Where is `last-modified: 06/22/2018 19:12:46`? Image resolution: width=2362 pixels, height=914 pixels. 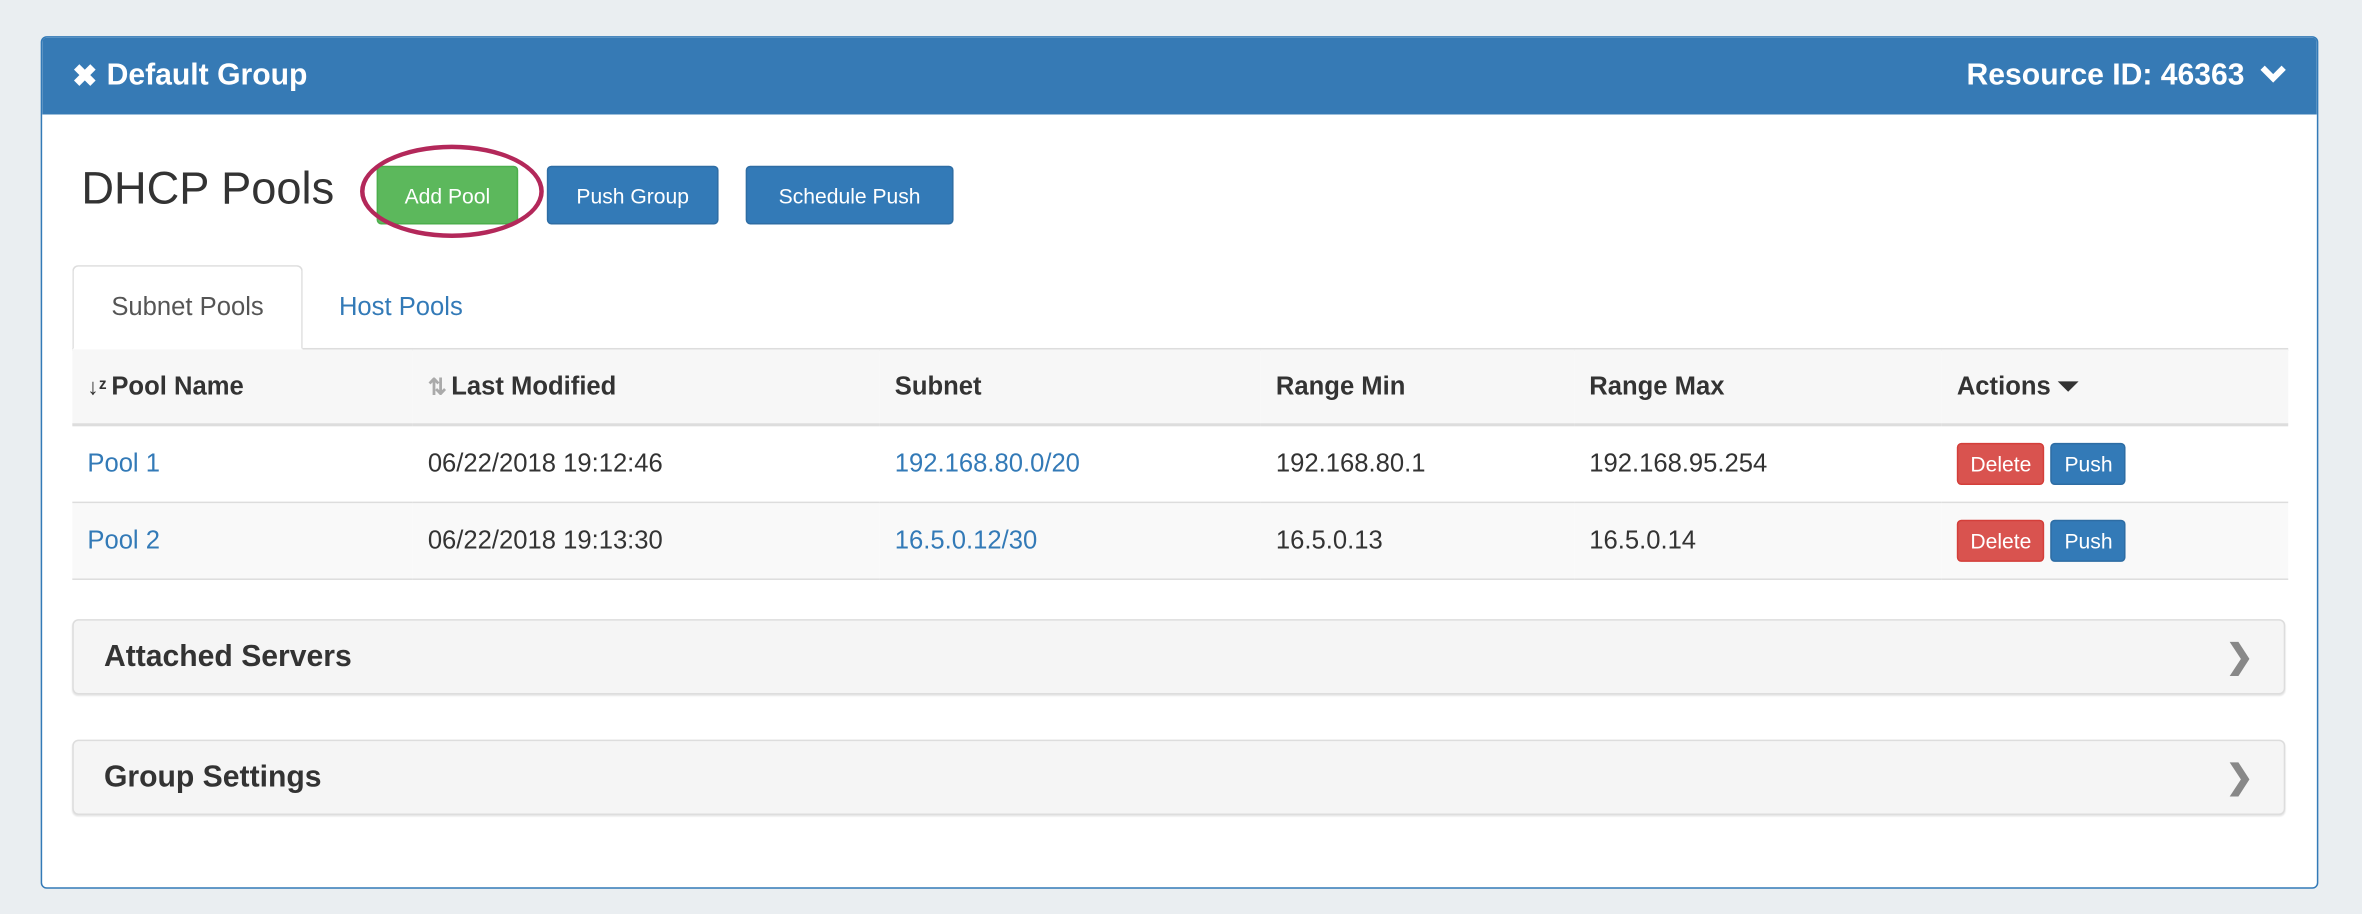
last-modified: 06/22/2018 19:12:46 is located at coordinates (646, 464).